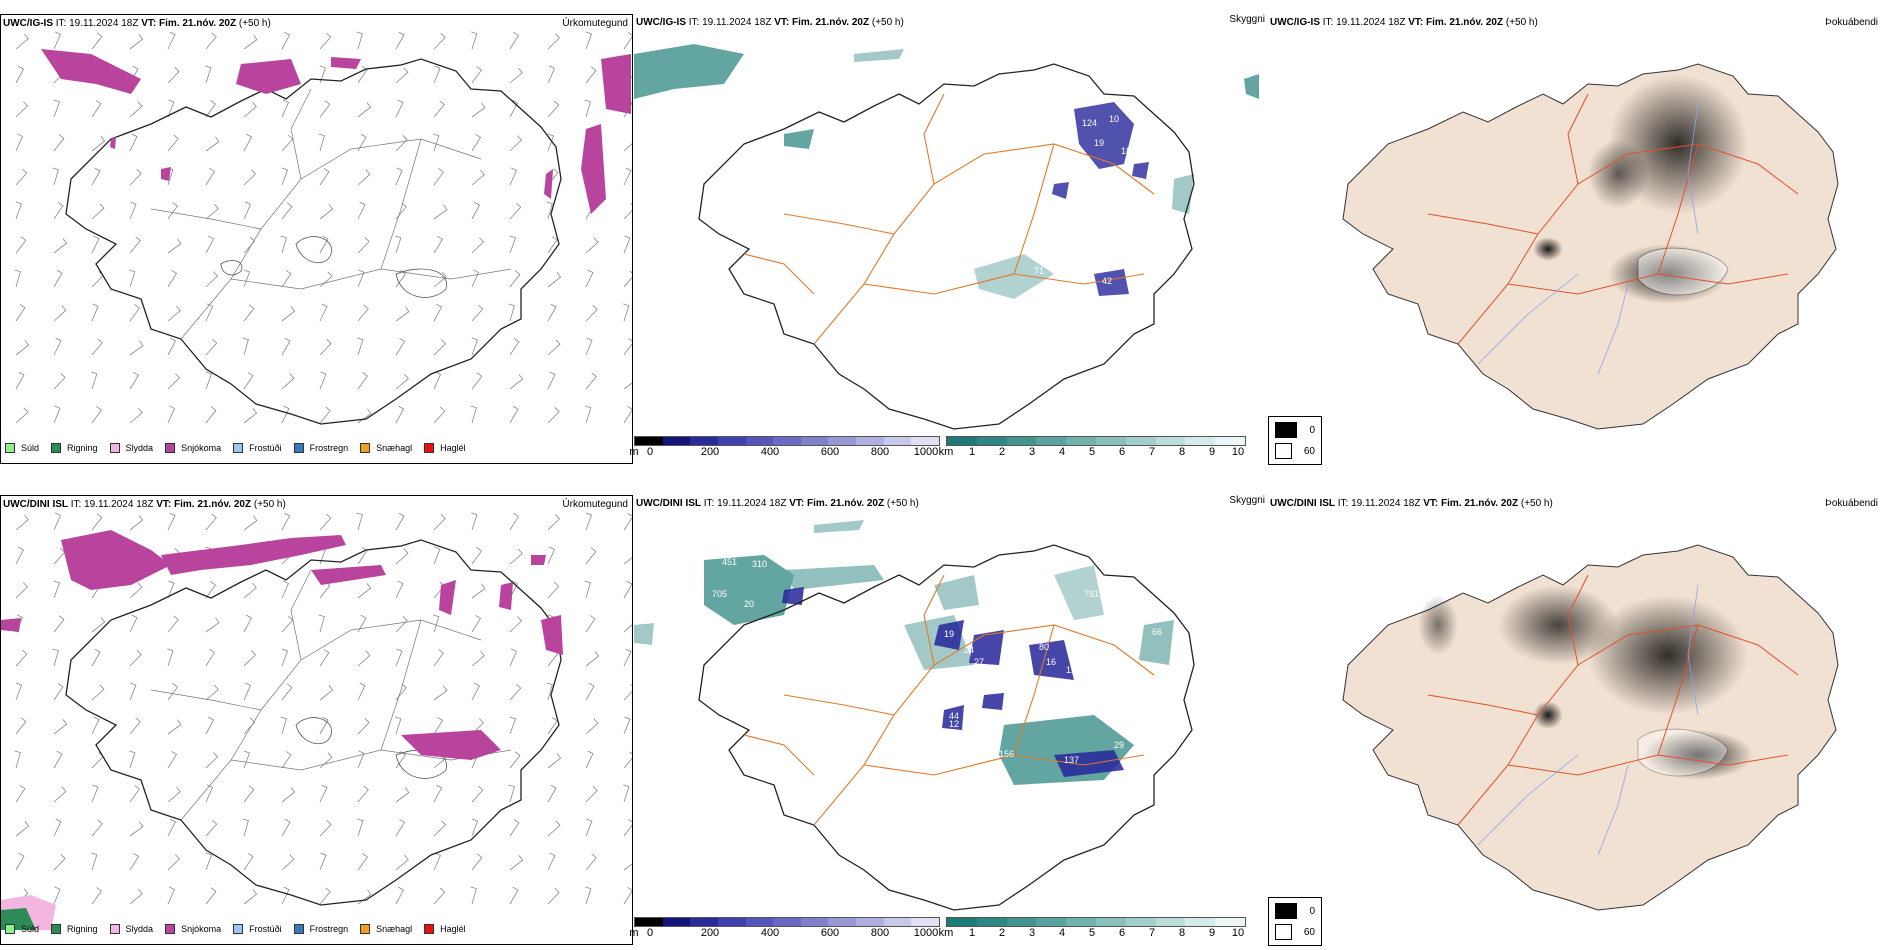 The image size is (1900, 950). What do you see at coordinates (749, 604) in the screenshot?
I see `ceiling-label: 20` at bounding box center [749, 604].